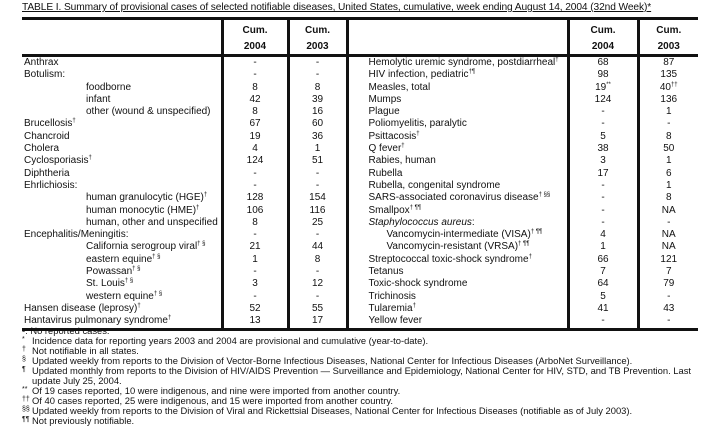 This screenshot has height=446, width=710. I want to click on disease-name: western equine, so click(120, 296).